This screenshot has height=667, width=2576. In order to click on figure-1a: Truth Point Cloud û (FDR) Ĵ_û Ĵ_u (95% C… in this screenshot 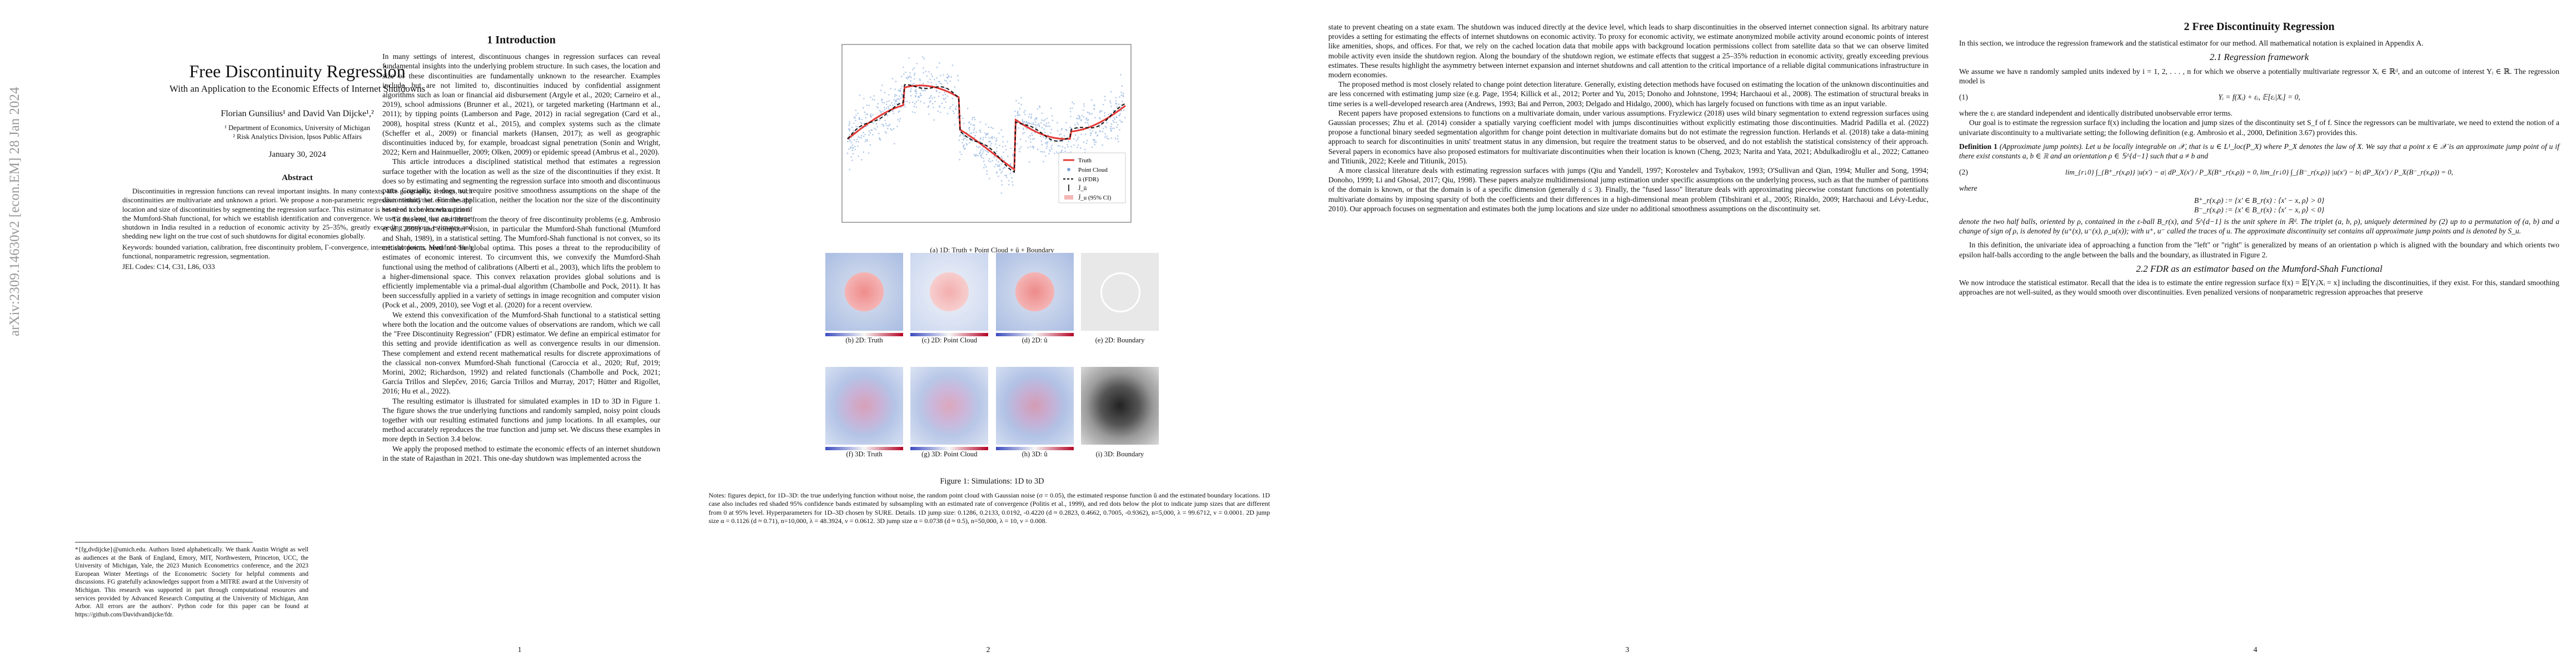, I will do `click(992, 146)`.